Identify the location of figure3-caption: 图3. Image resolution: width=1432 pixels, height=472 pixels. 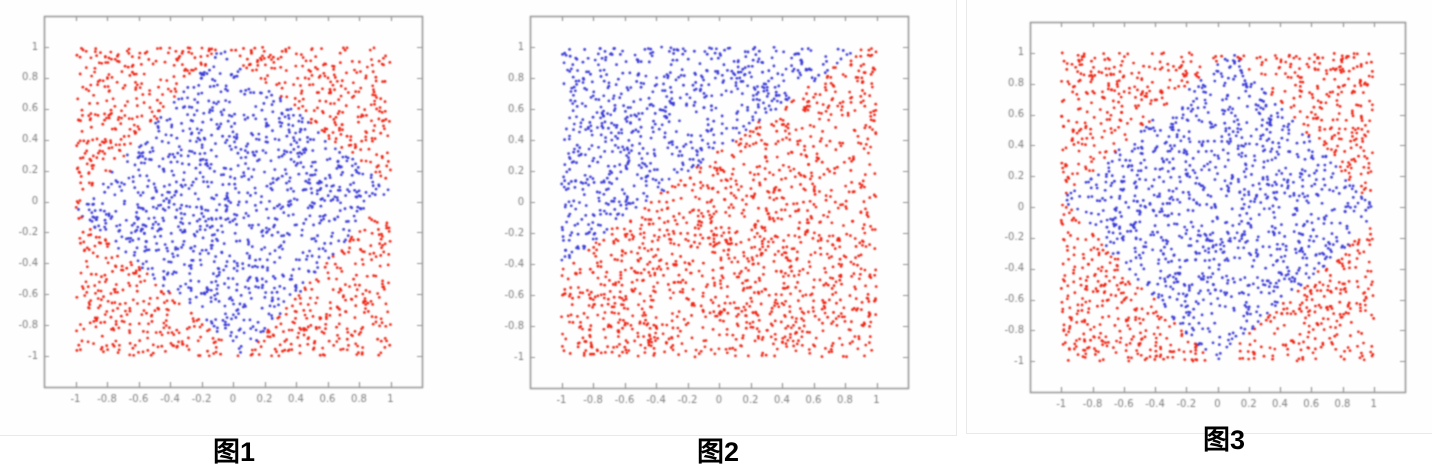
(1224, 440).